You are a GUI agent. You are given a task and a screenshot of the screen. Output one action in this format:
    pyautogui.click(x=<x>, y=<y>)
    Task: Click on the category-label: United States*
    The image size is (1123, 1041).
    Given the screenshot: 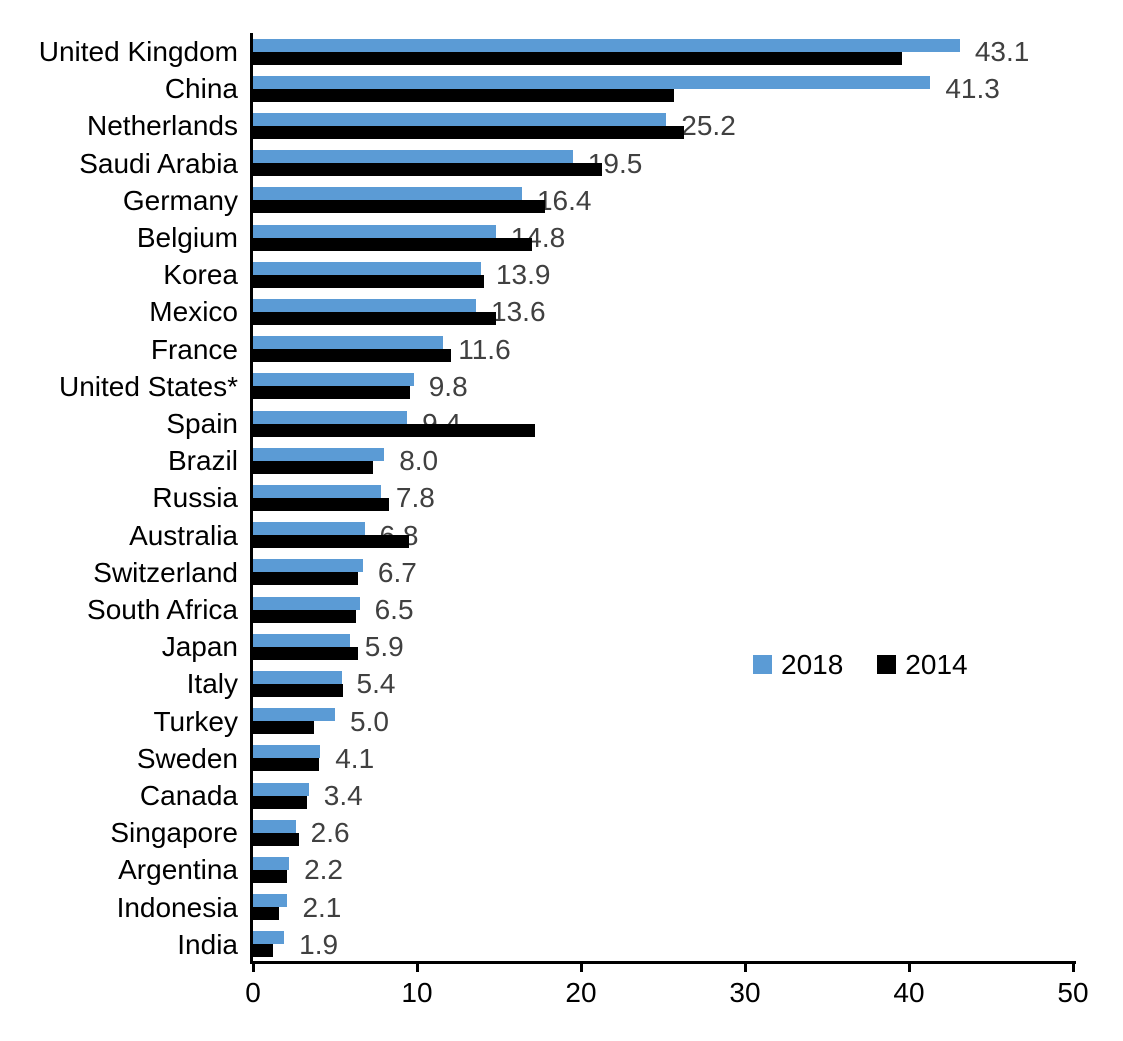 What is the action you would take?
    pyautogui.click(x=148, y=386)
    